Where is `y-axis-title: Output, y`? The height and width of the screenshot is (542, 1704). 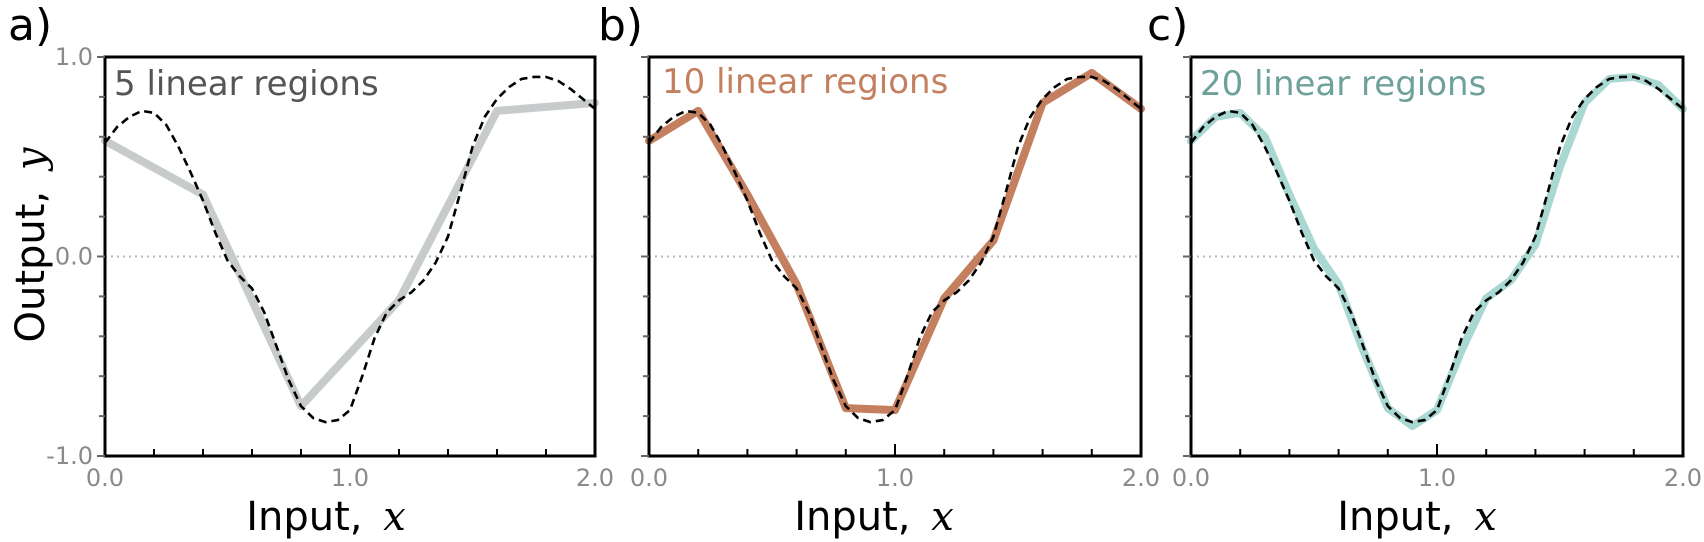 y-axis-title: Output, y is located at coordinates (31, 244).